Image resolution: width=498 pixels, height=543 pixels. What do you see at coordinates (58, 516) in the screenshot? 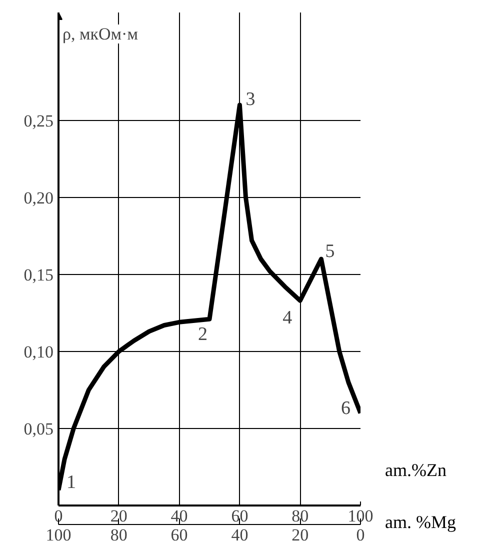
I see `x-tick-label: 0` at bounding box center [58, 516].